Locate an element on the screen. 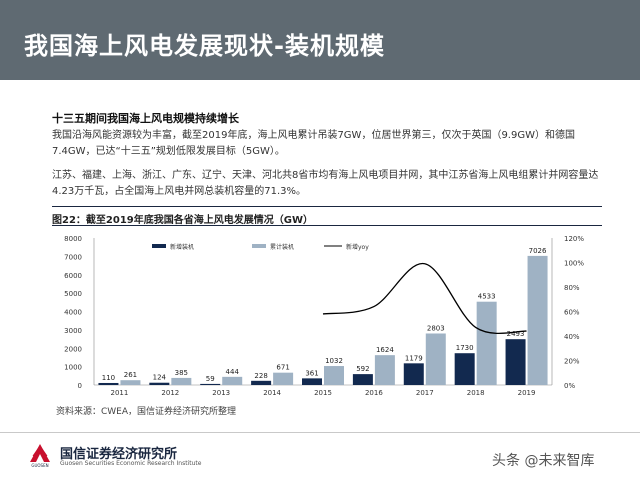 The height and width of the screenshot is (480, 640). logo-text: 国信证券经济研究所 is located at coordinates (119, 454).